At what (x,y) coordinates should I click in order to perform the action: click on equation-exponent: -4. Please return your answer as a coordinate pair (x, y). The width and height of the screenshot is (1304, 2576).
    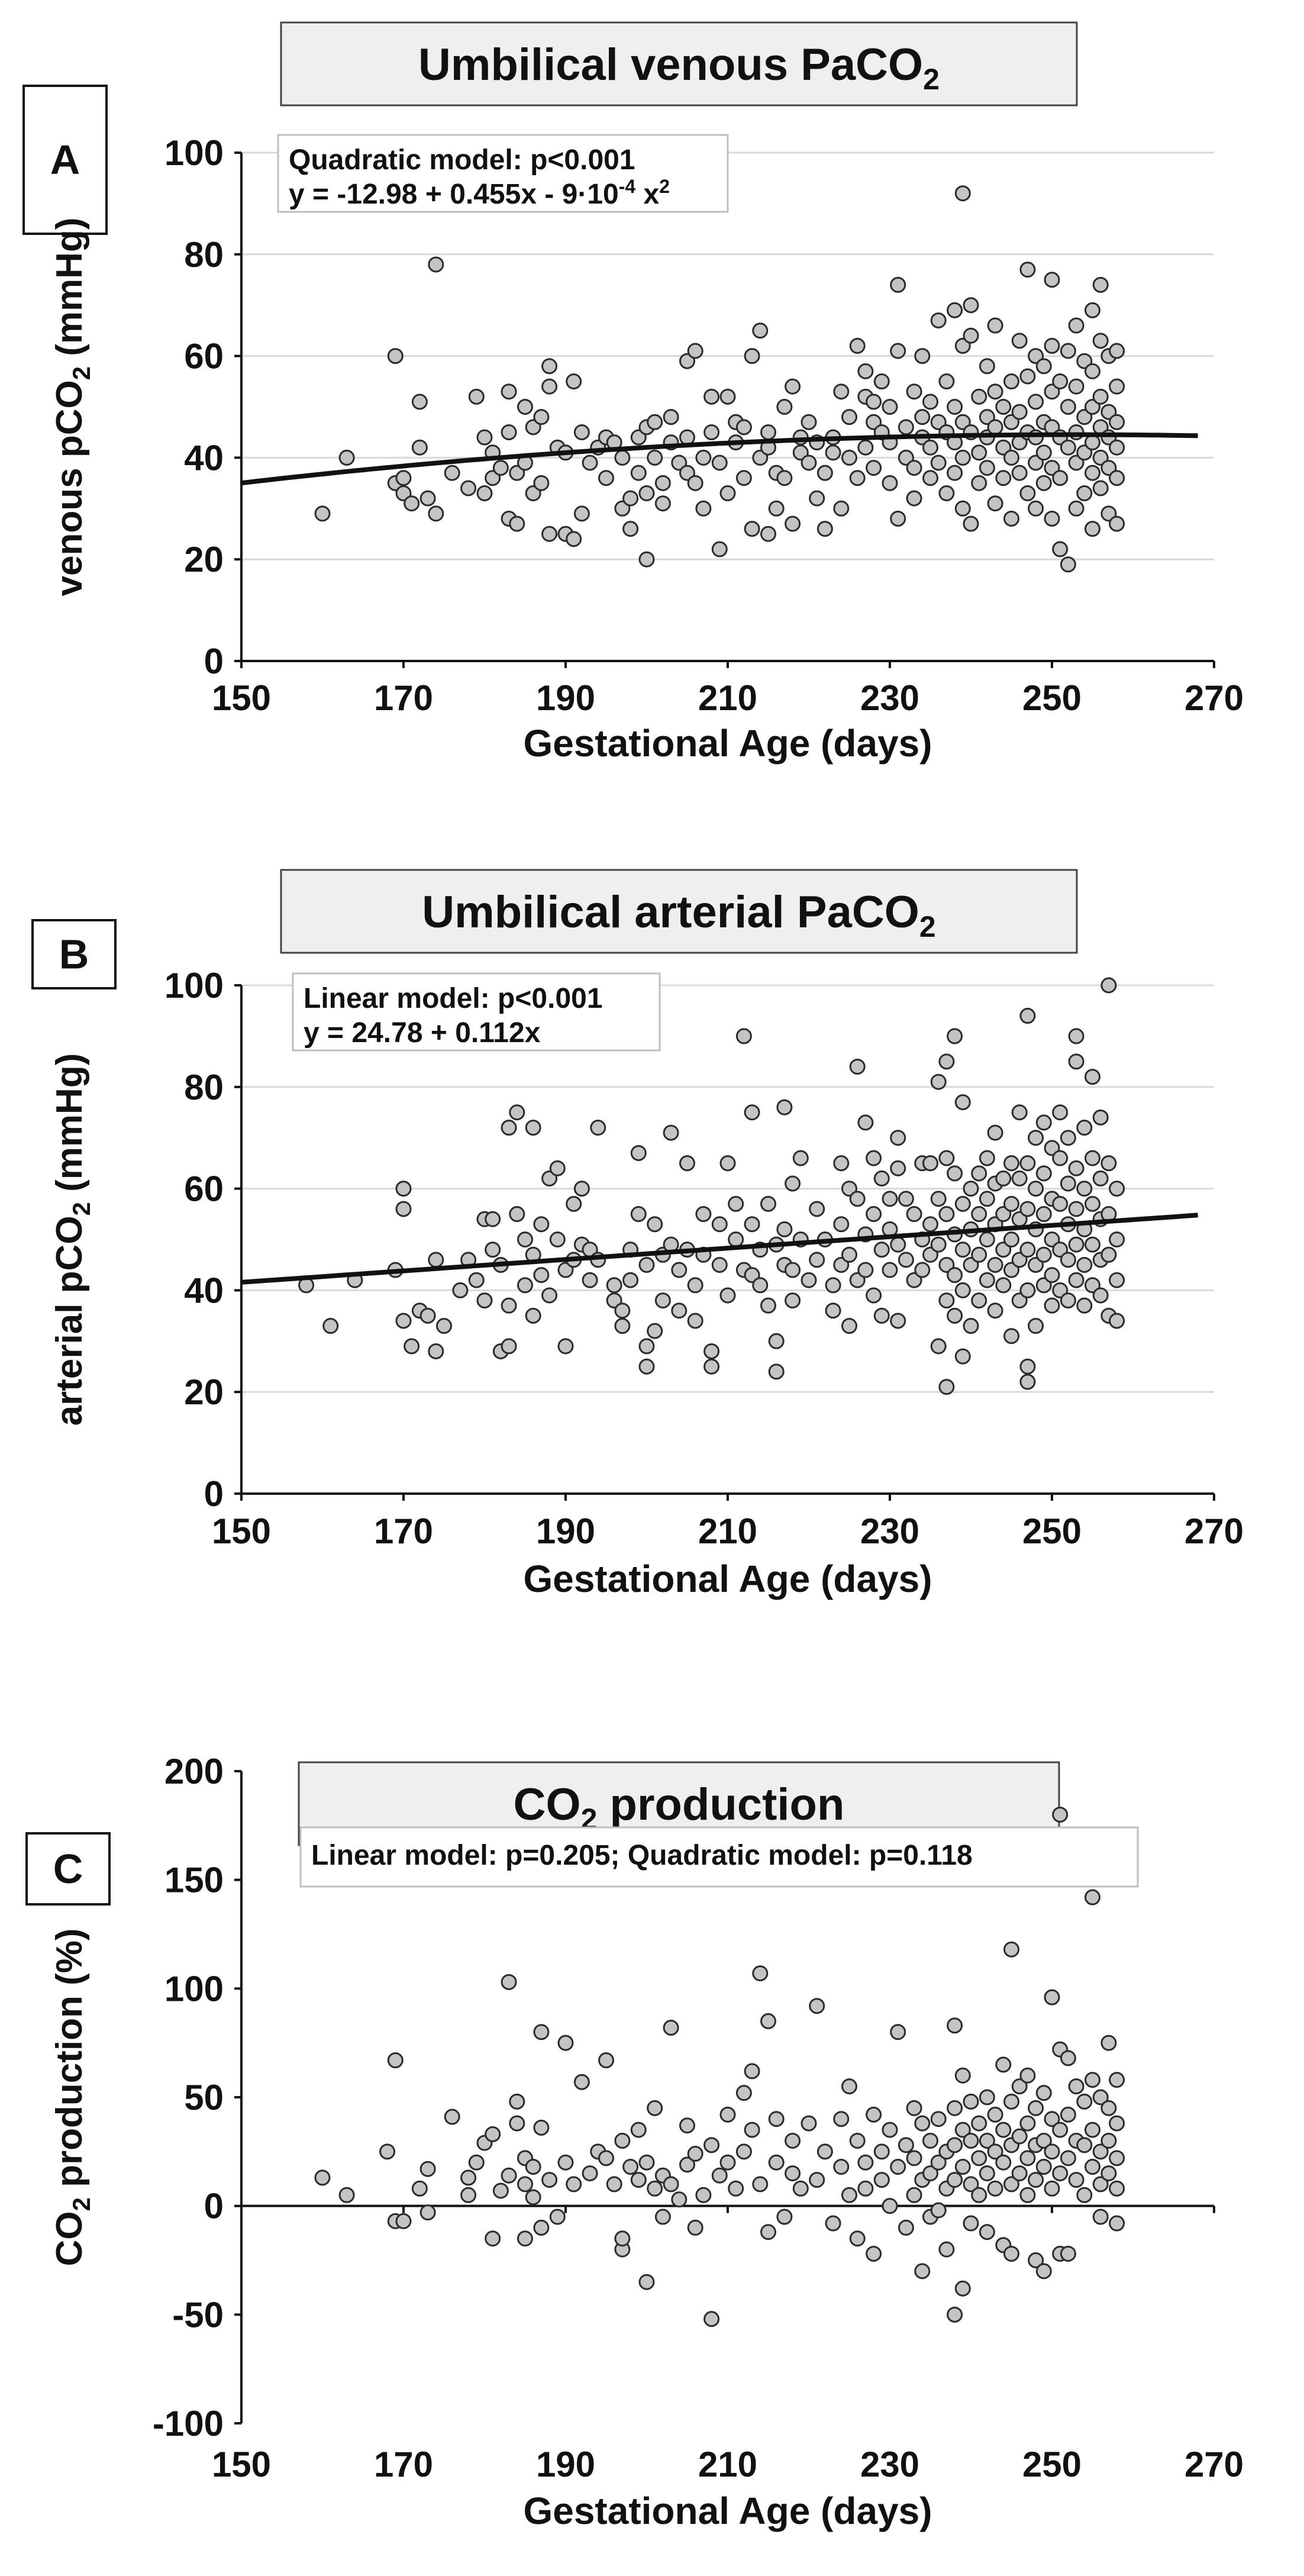
    Looking at the image, I should click on (627, 186).